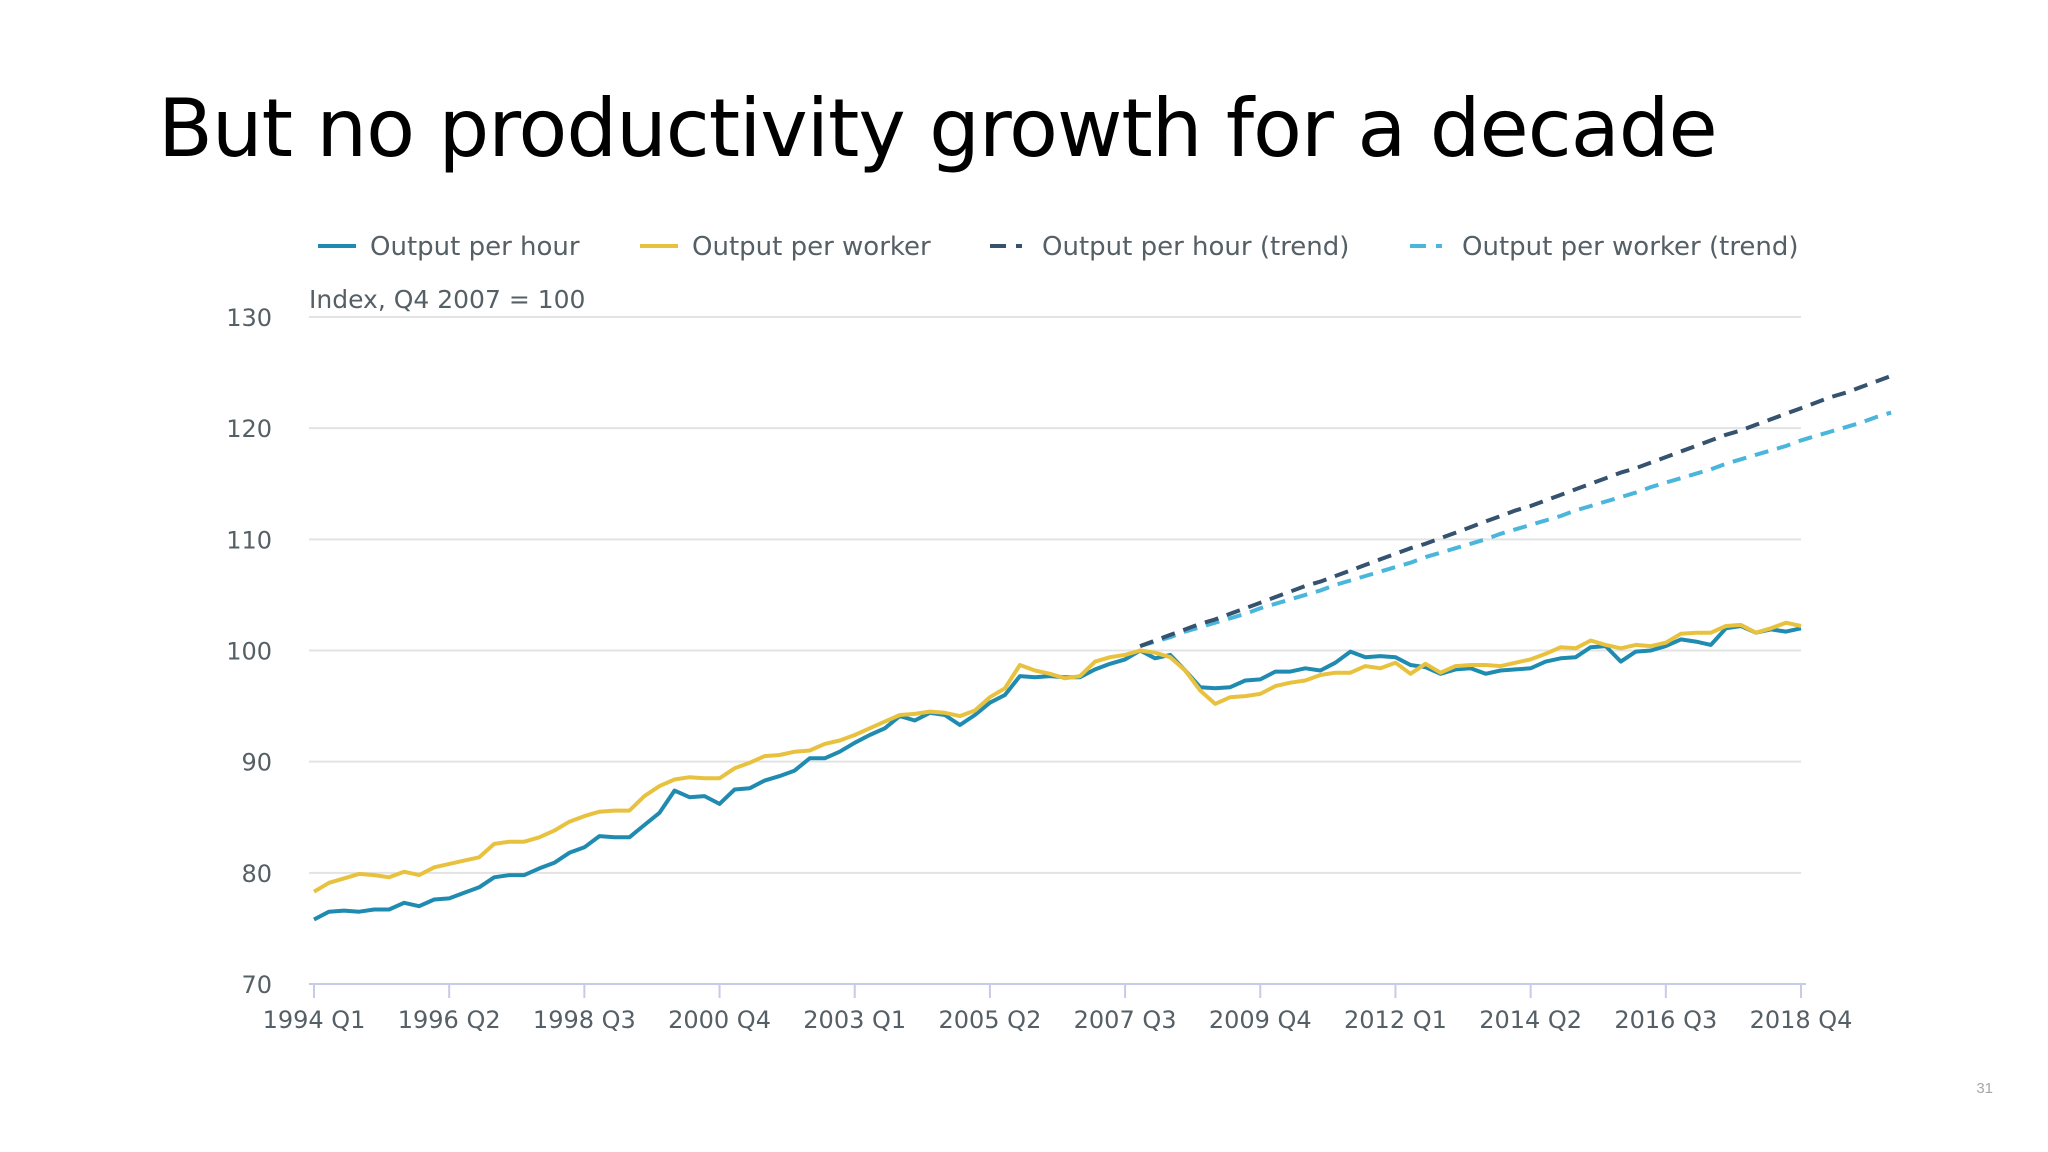  What do you see at coordinates (989, 1020) in the screenshot?
I see `x-tick-label-5: 2005 Q2` at bounding box center [989, 1020].